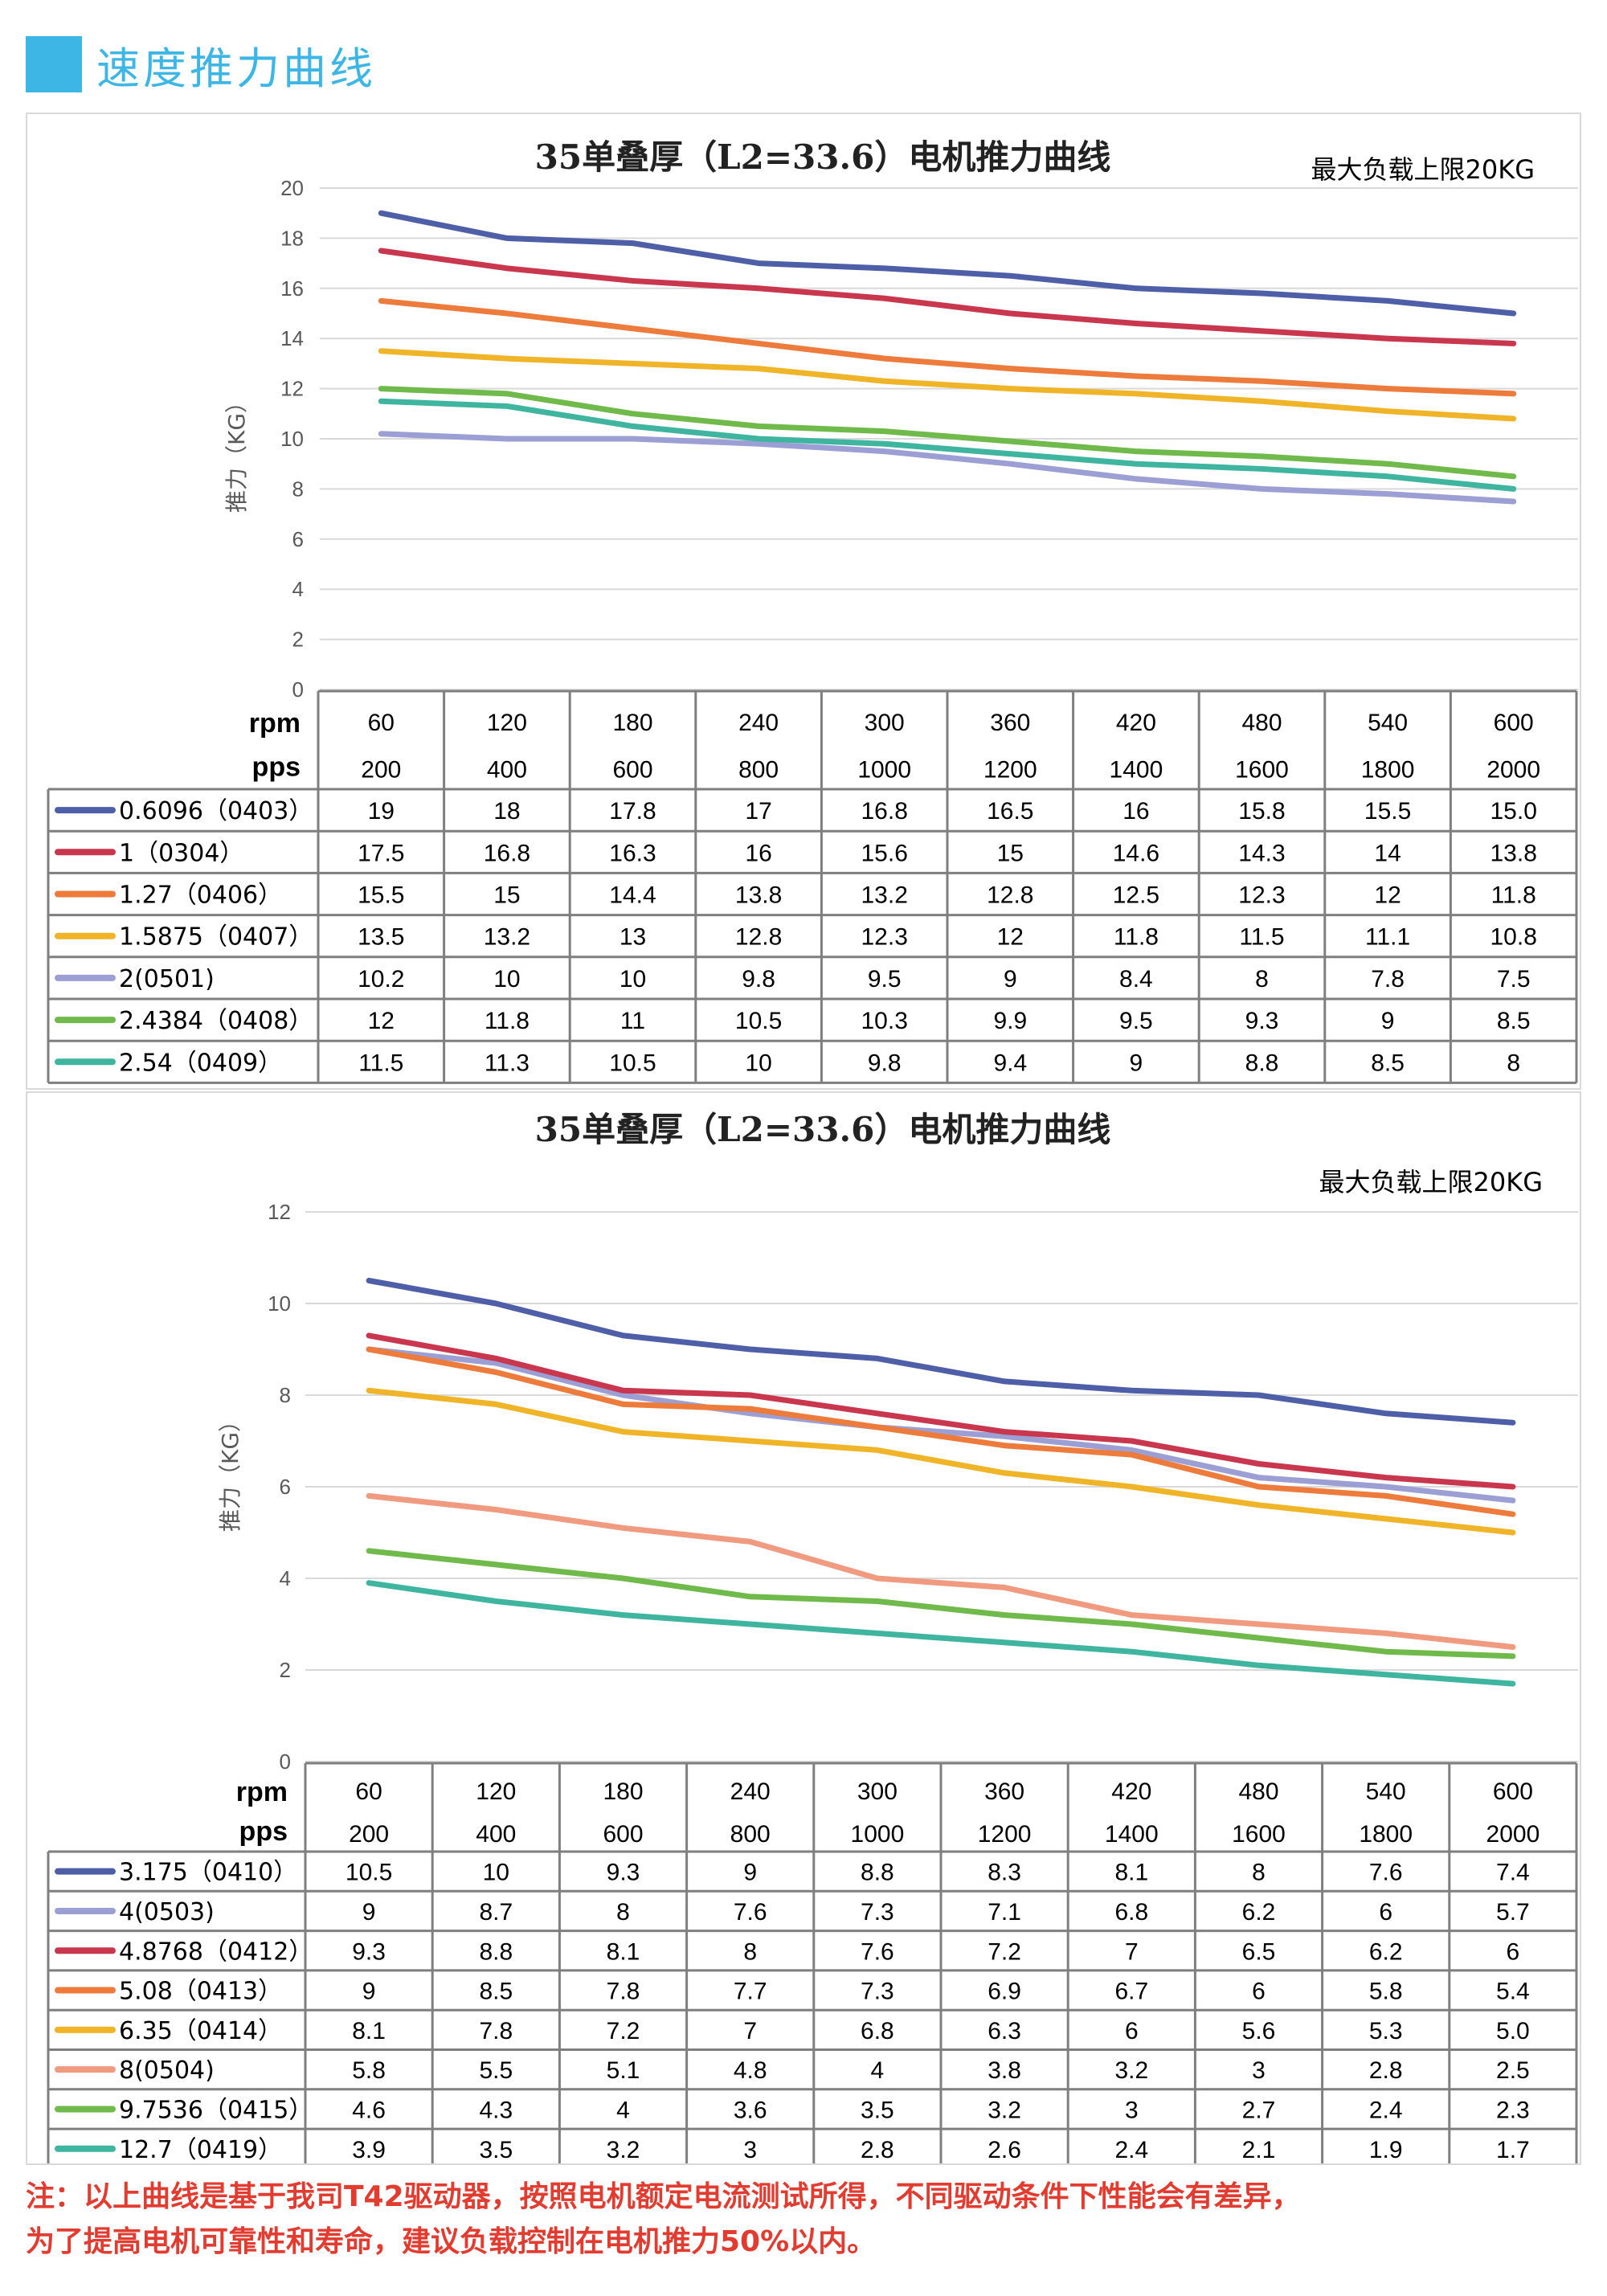 Image resolution: width=1607 pixels, height=2296 pixels. Describe the element at coordinates (877, 2150) in the screenshot. I see `data-label: 2.8` at that location.